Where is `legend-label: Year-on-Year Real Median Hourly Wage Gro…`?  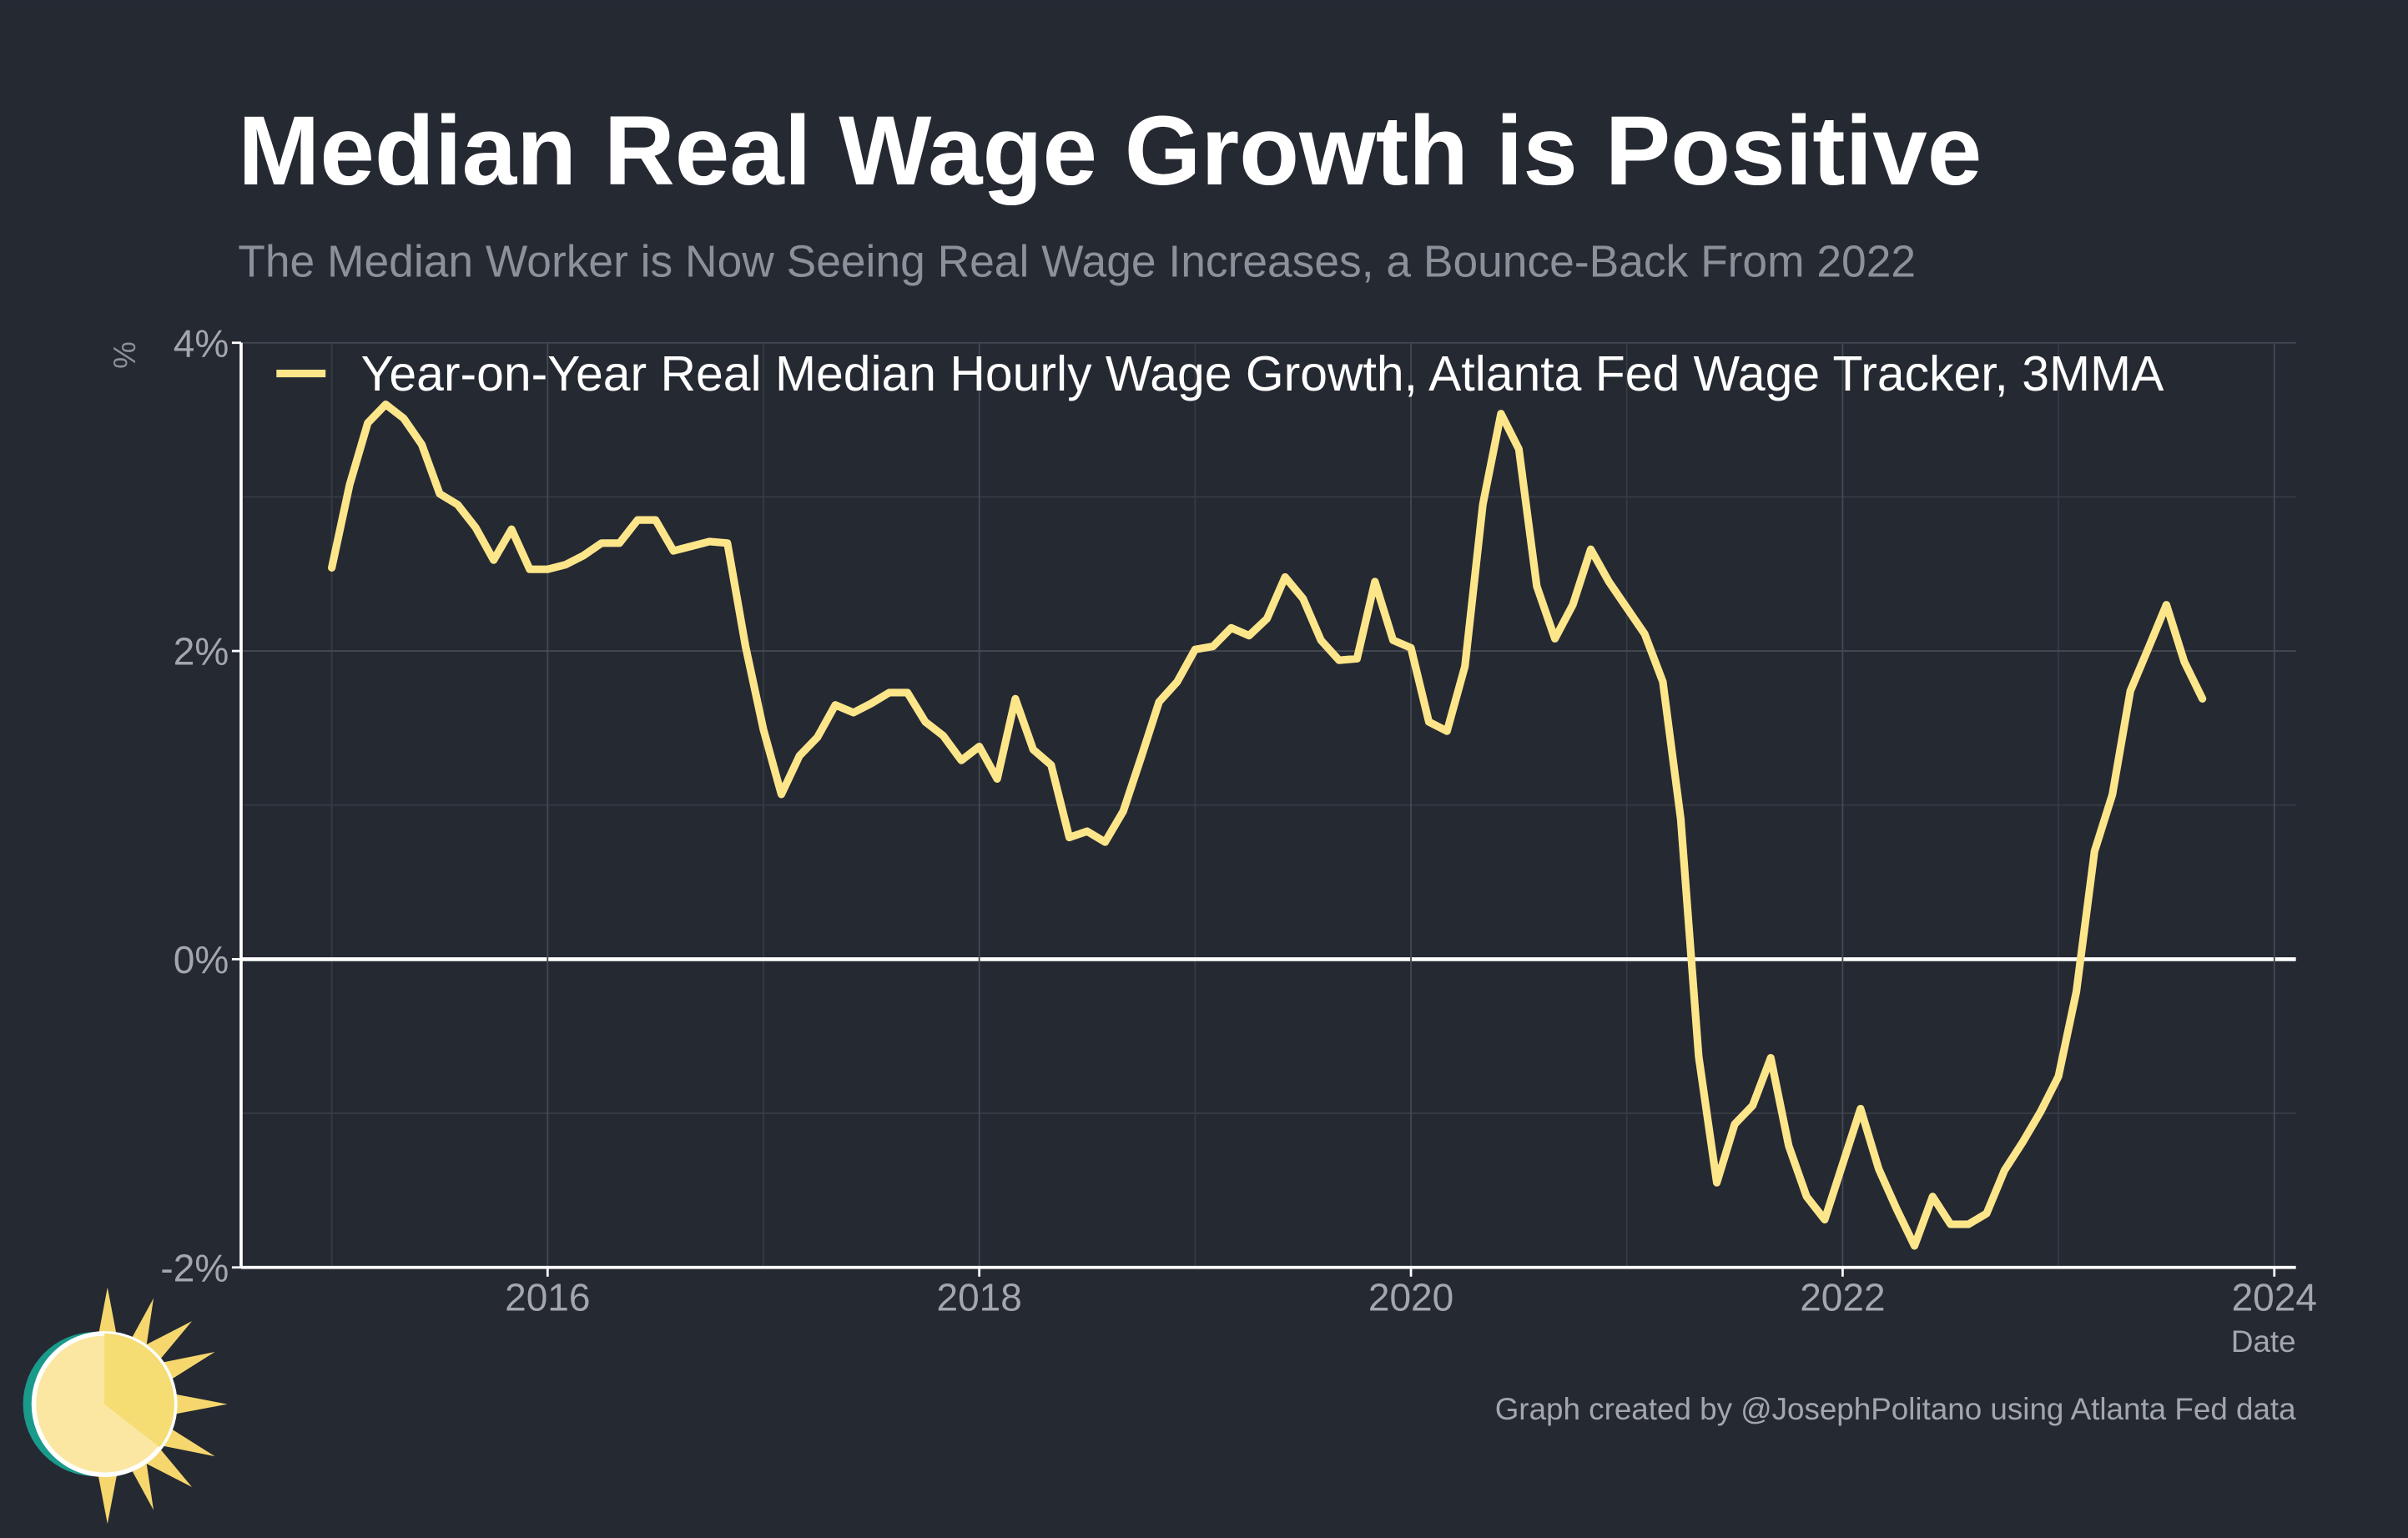 legend-label: Year-on-Year Real Median Hourly Wage Gro… is located at coordinates (1263, 374).